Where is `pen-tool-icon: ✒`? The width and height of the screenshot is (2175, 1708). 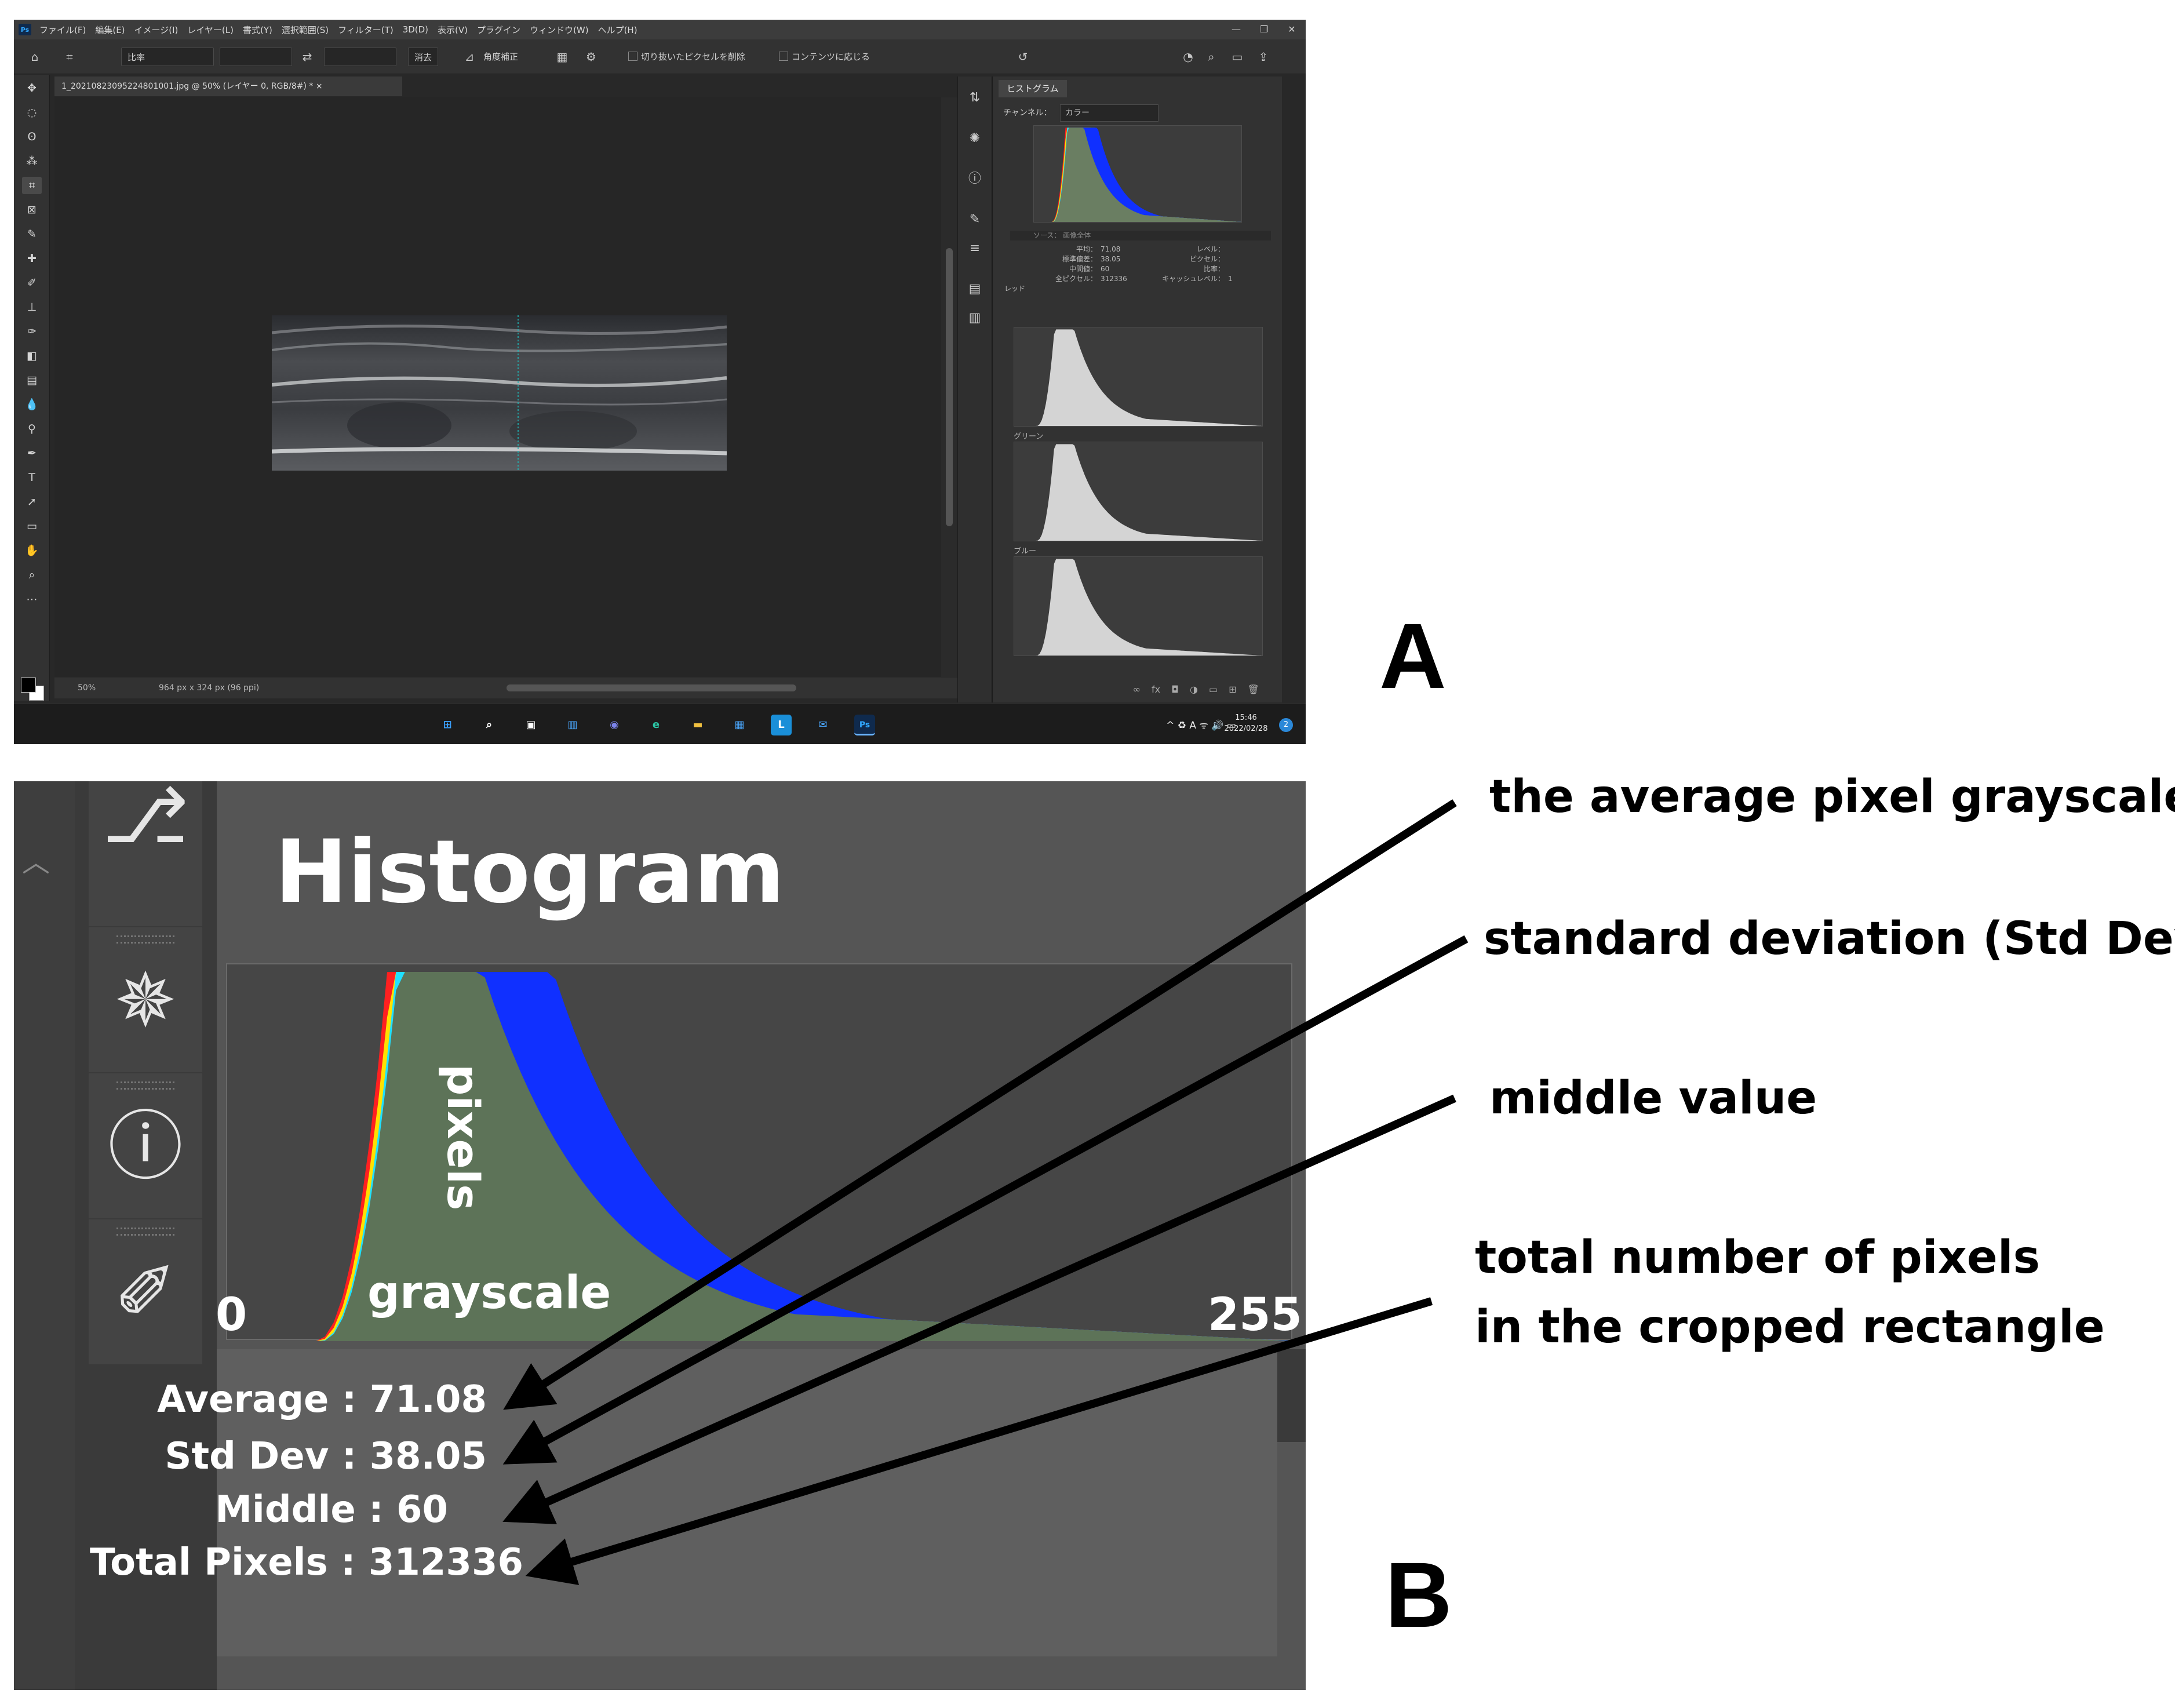
pen-tool-icon: ✒ is located at coordinates (32, 454).